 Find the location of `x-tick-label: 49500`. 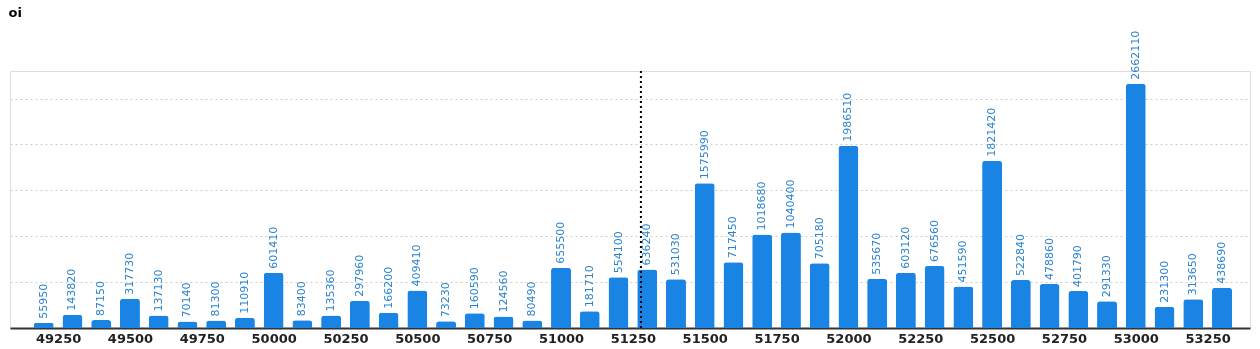

x-tick-label: 49500 is located at coordinates (130, 338).